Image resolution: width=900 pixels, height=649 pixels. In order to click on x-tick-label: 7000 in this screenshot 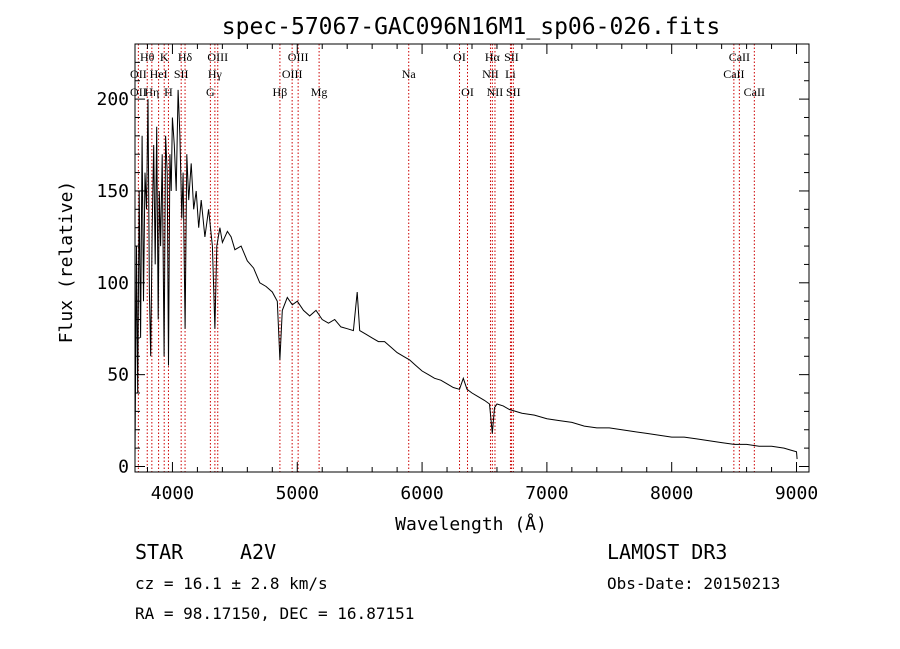, I will do `click(546, 493)`.